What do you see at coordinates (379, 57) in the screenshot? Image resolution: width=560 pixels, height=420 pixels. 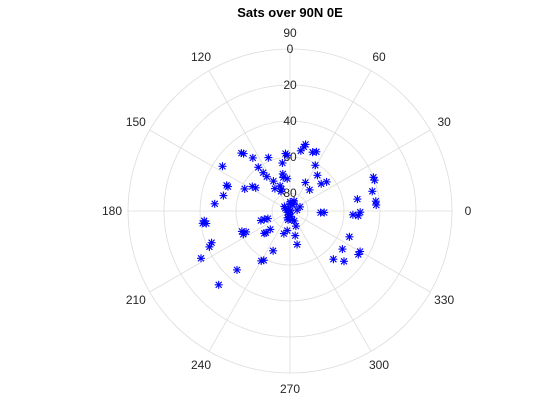 I see `angle-tick-label: 60` at bounding box center [379, 57].